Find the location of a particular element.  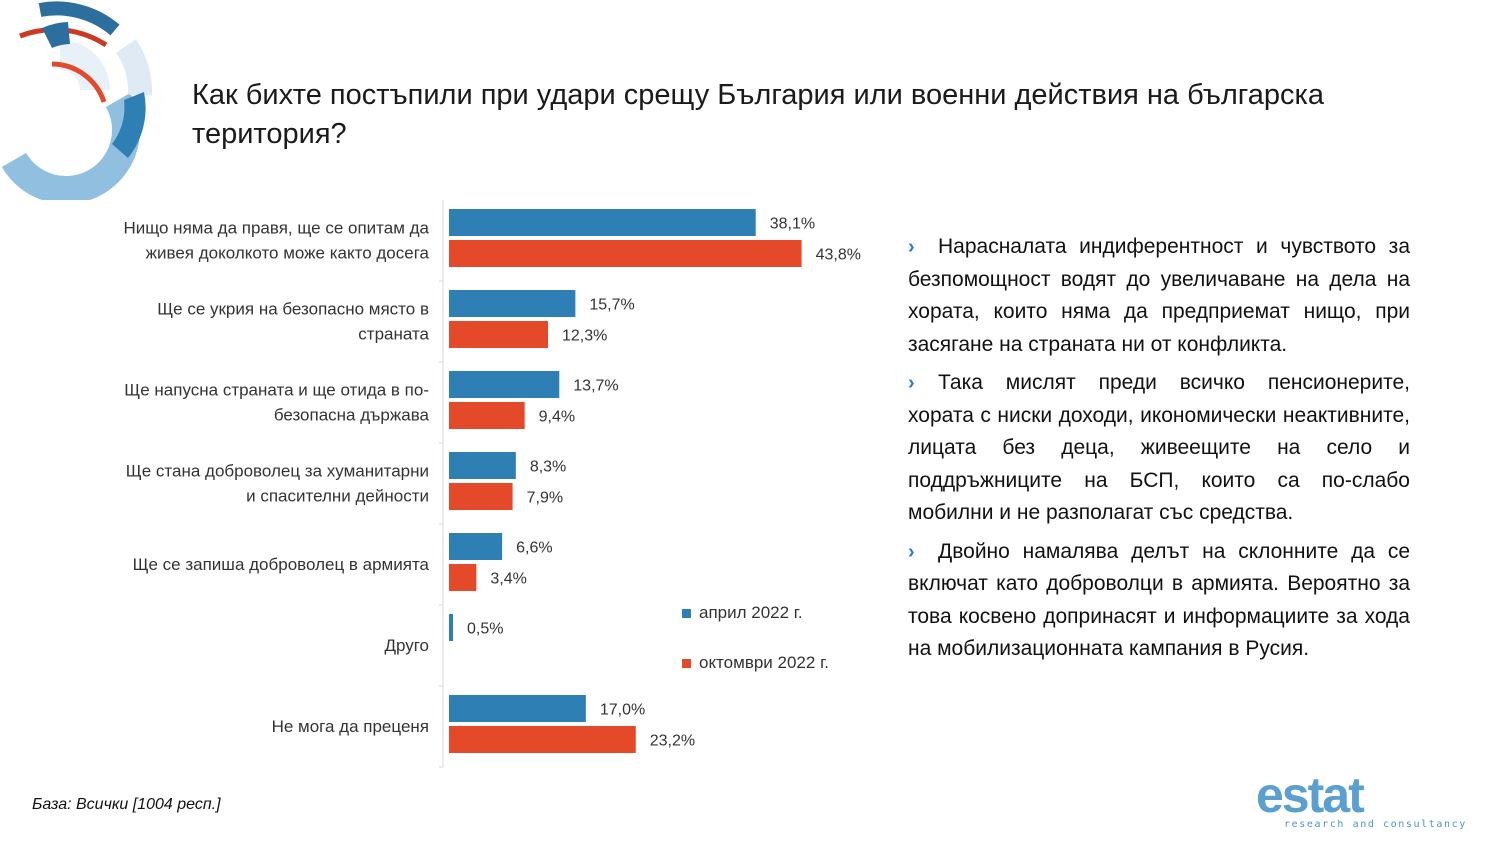

data-label: 3,4% is located at coordinates (508, 579).